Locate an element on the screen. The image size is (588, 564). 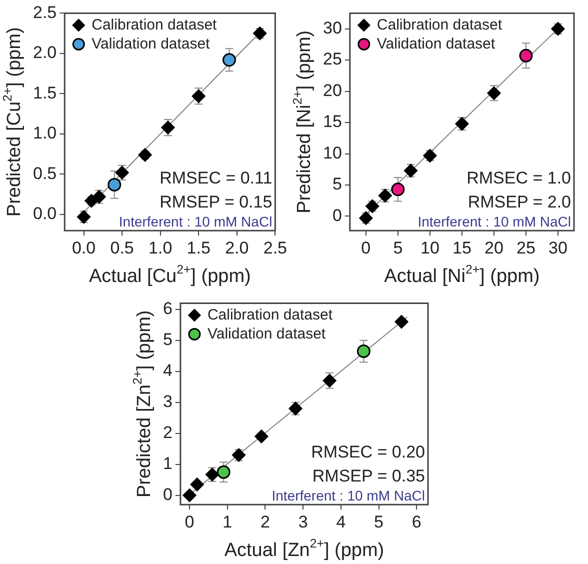
annotation: RMSEC = 1.0 is located at coordinates (518, 178).